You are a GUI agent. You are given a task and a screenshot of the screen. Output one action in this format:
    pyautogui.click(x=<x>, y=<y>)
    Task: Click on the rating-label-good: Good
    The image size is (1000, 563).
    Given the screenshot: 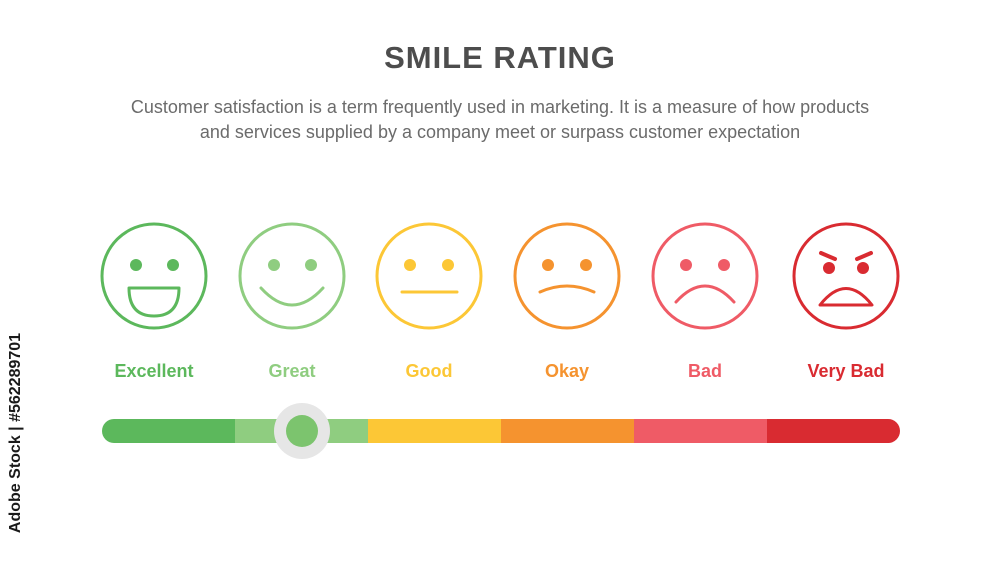 What is the action you would take?
    pyautogui.click(x=429, y=371)
    